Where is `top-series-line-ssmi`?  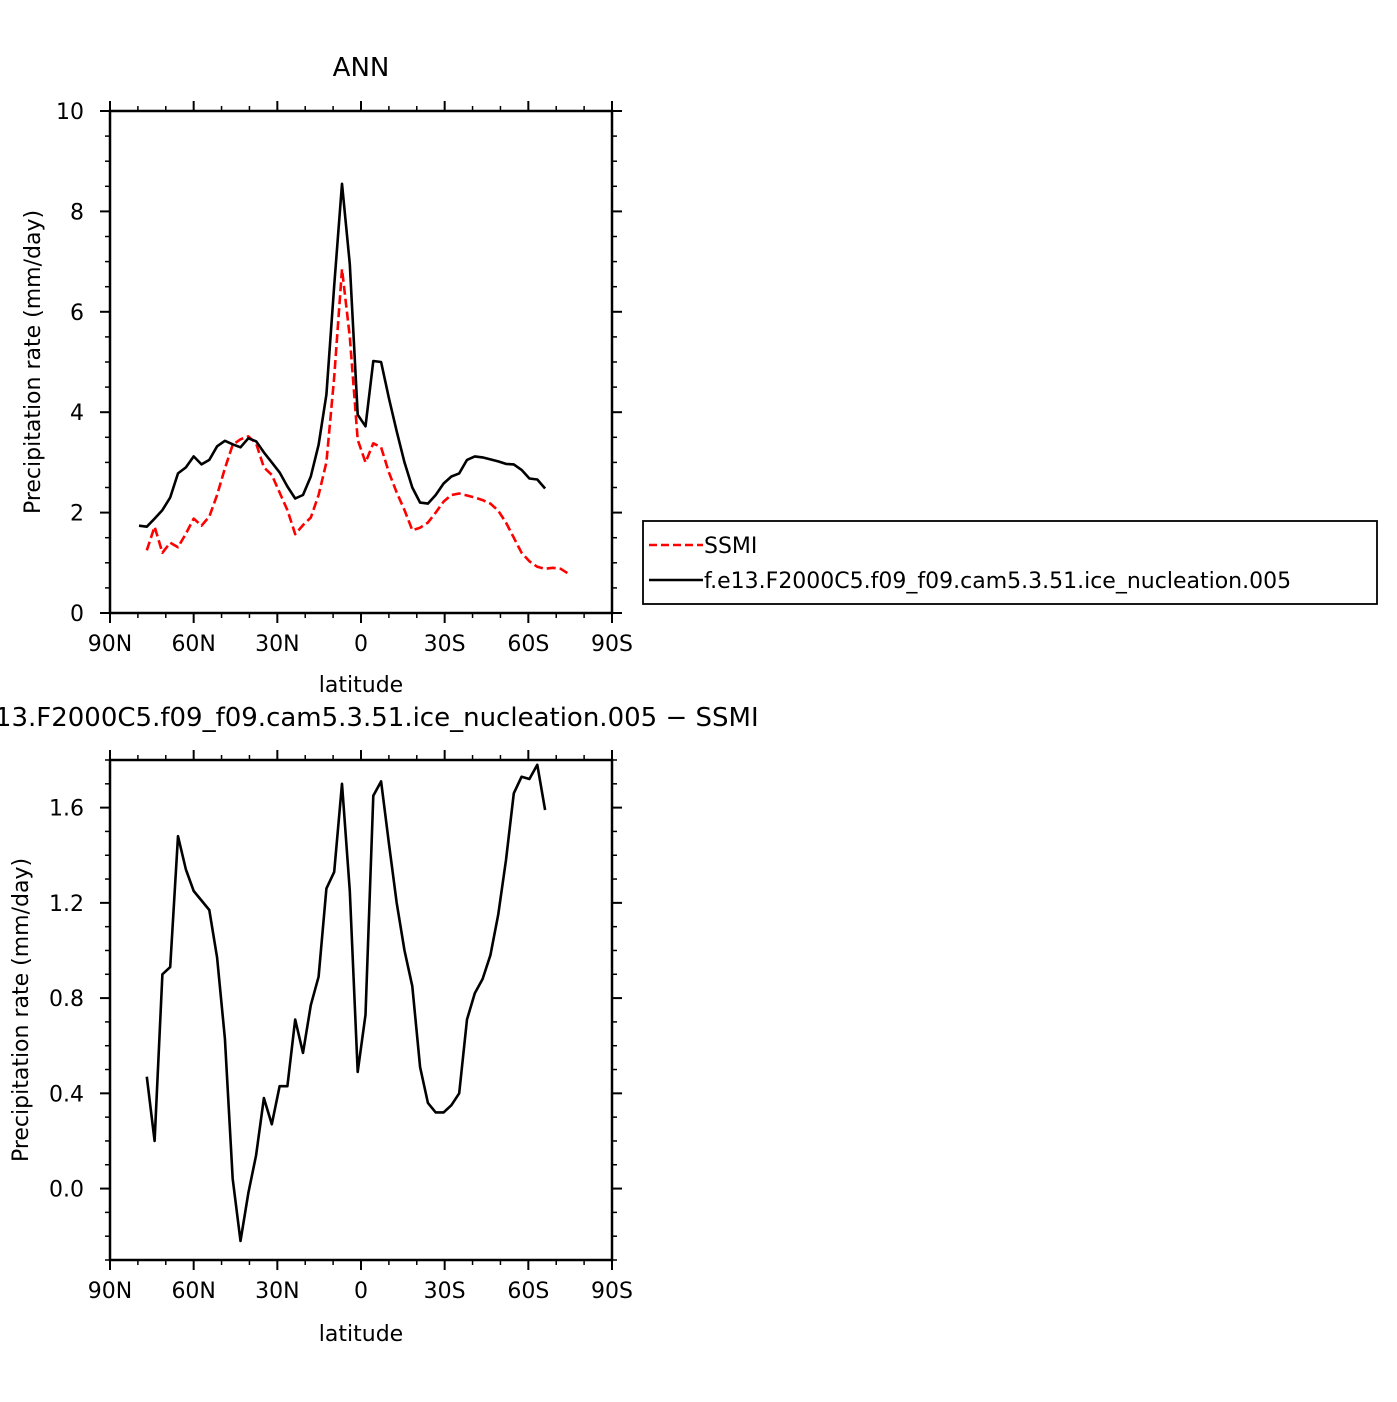
top-series-line-ssmi is located at coordinates (357, 421).